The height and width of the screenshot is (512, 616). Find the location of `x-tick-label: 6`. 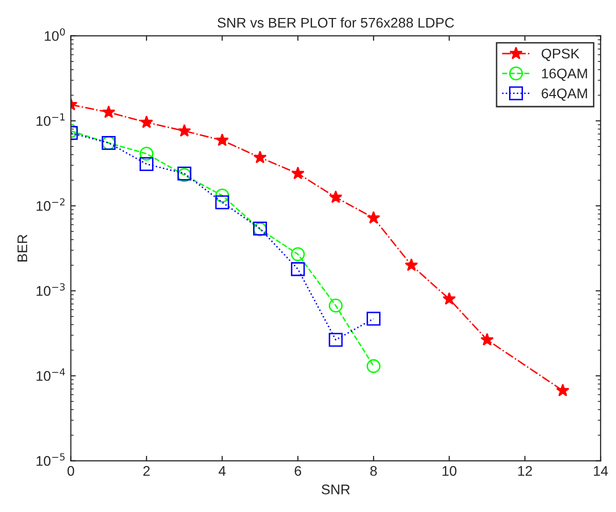

x-tick-label: 6 is located at coordinates (298, 471).